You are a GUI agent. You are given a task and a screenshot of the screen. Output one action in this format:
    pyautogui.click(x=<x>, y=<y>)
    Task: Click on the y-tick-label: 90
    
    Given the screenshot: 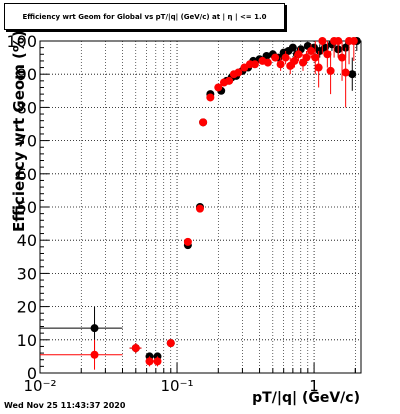 What is the action you would take?
    pyautogui.click(x=27, y=74)
    